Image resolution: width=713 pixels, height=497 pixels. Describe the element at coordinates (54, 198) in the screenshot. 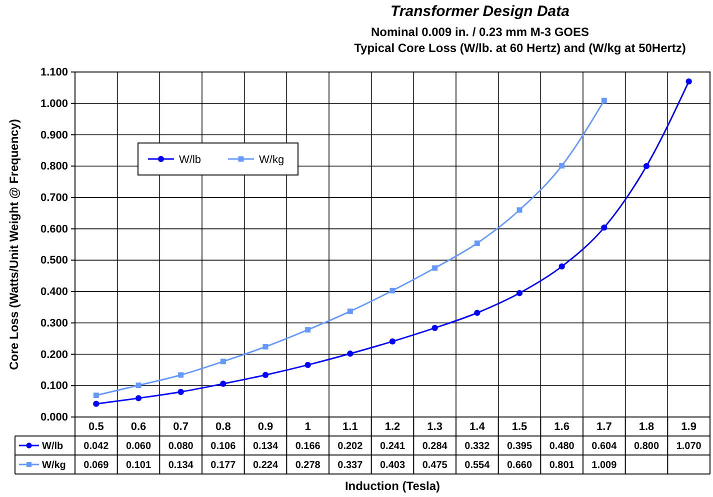

I see `y-tick-label: 0.700` at that location.